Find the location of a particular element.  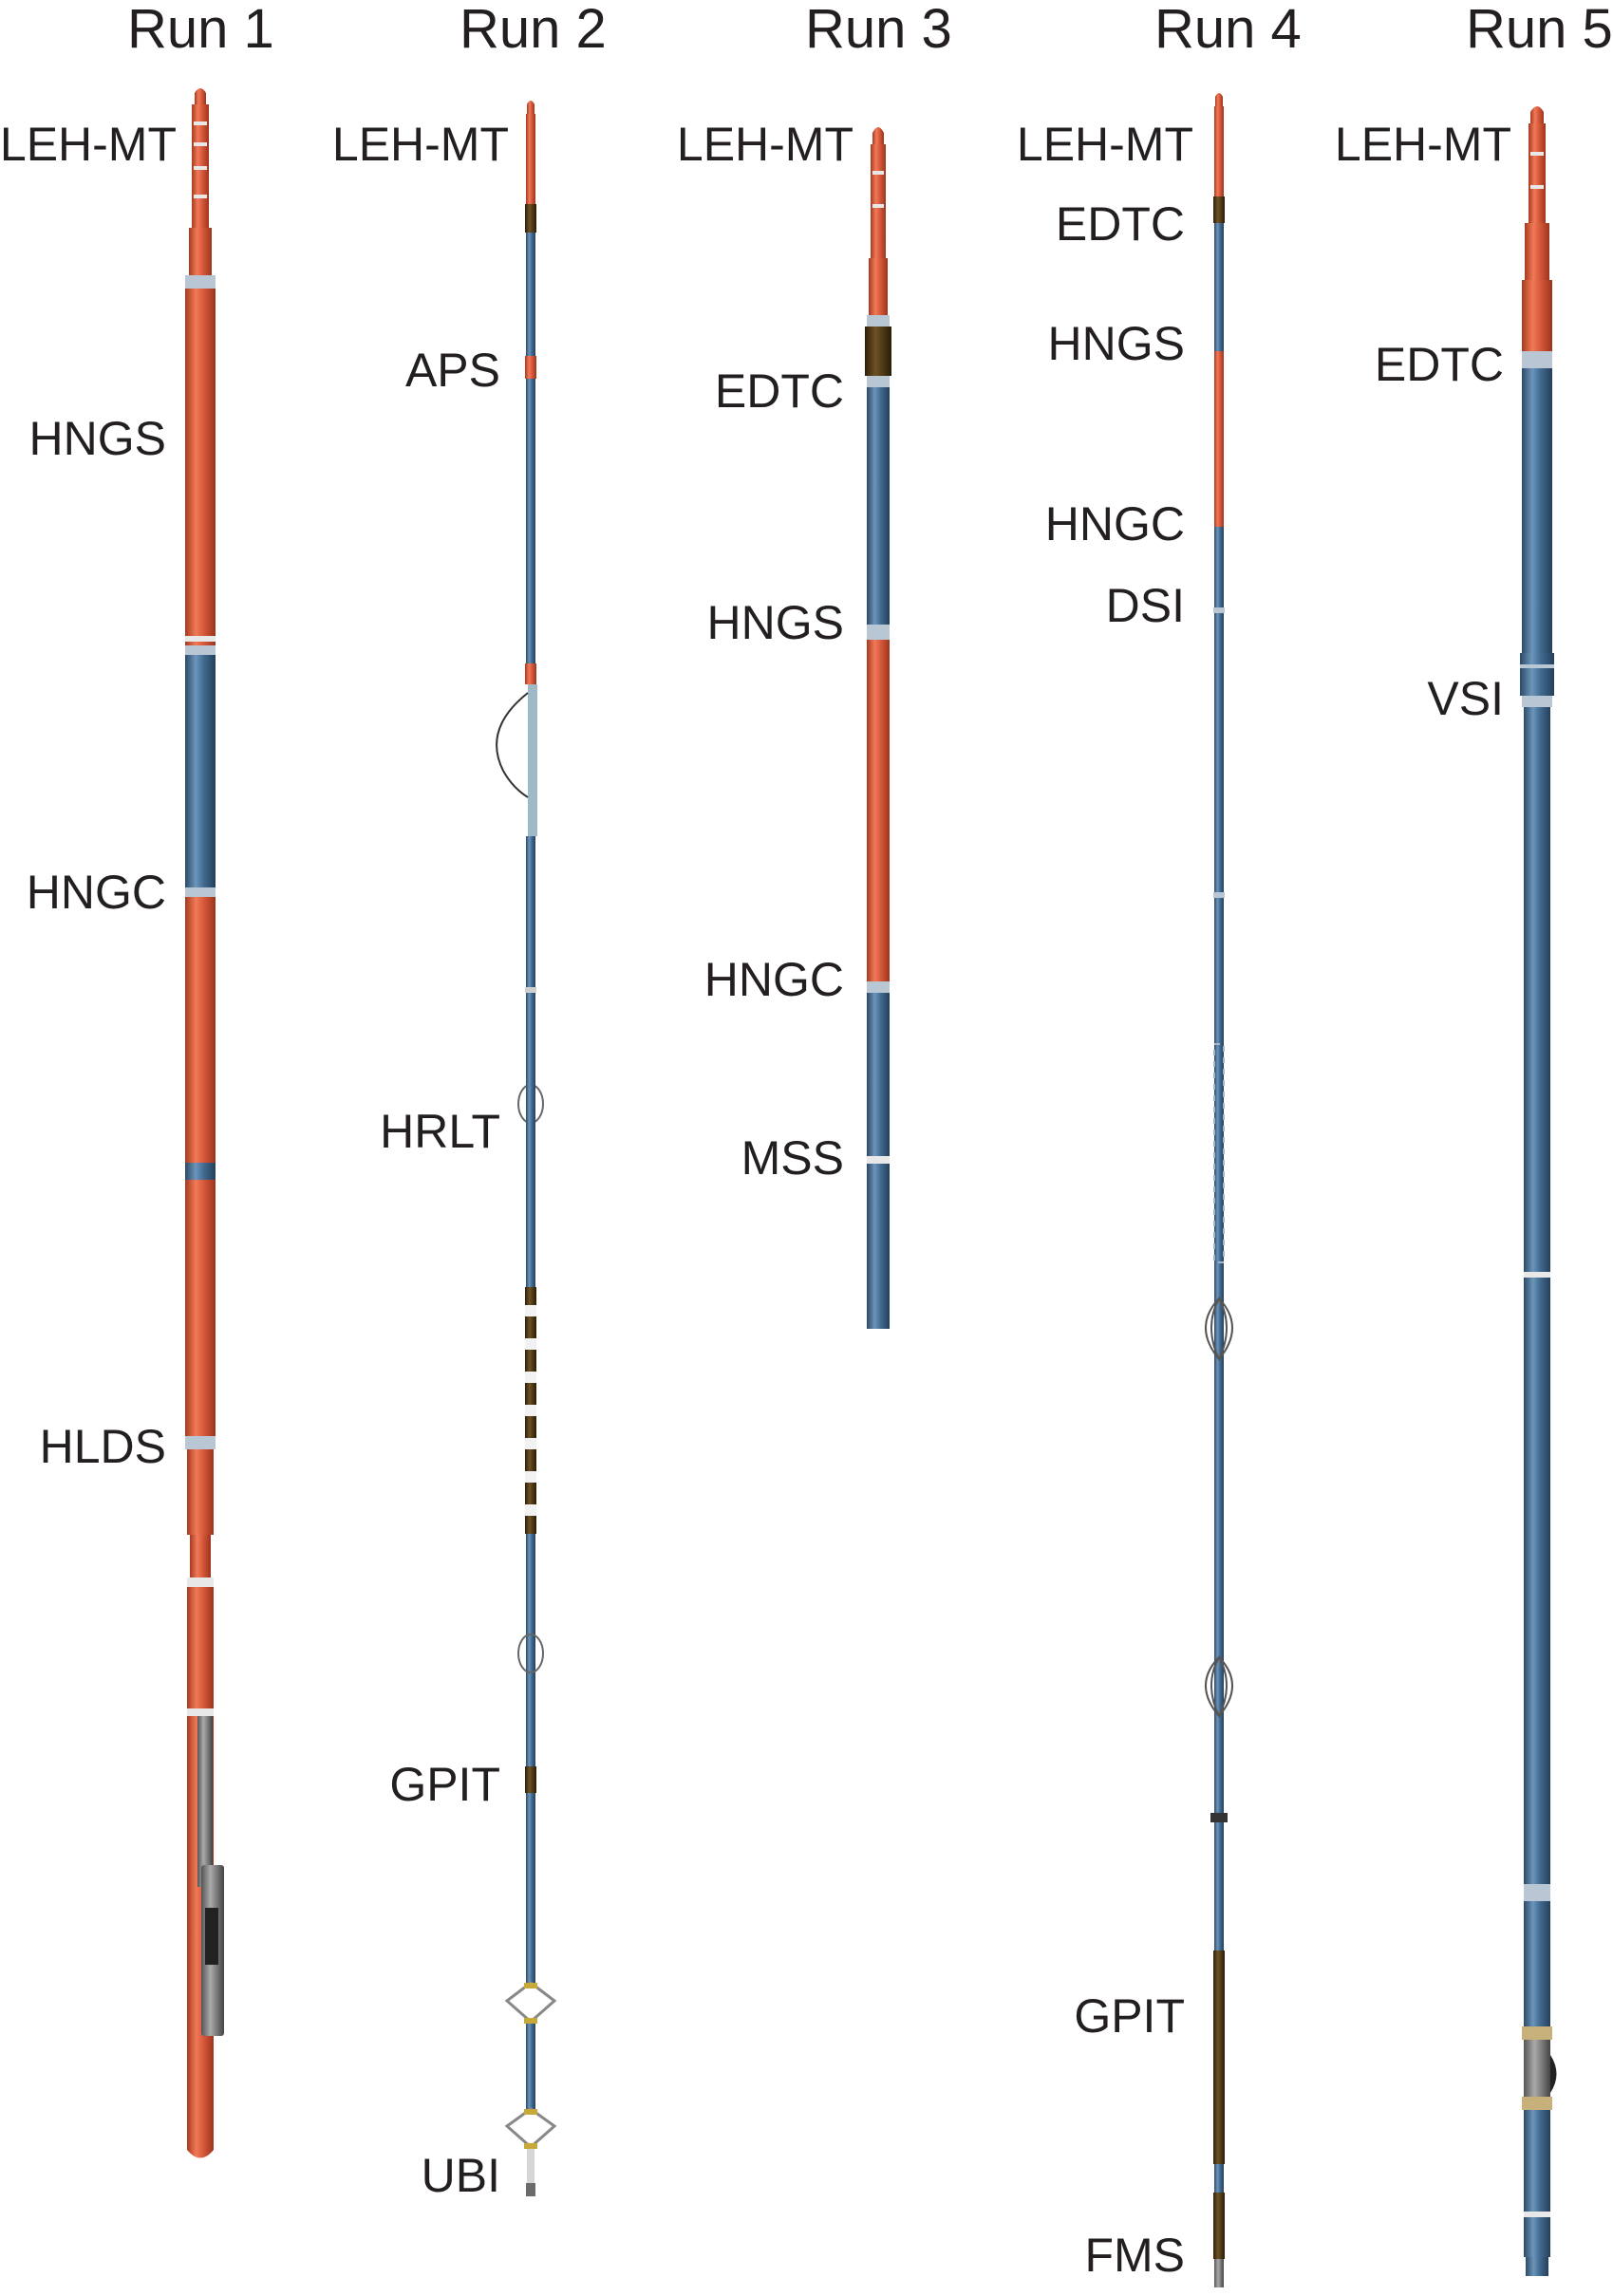

run-2-label-gpit: GPIT is located at coordinates (444, 1785).